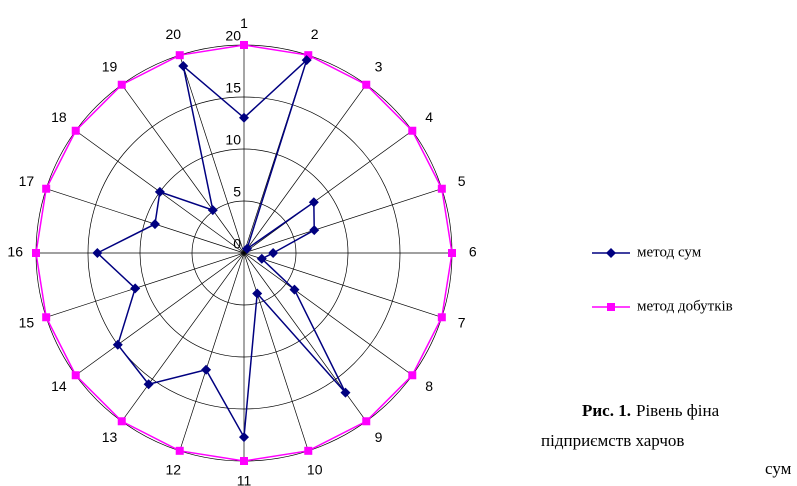 The image size is (797, 486). Describe the element at coordinates (379, 437) in the screenshot. I see `category-label: 9` at that location.